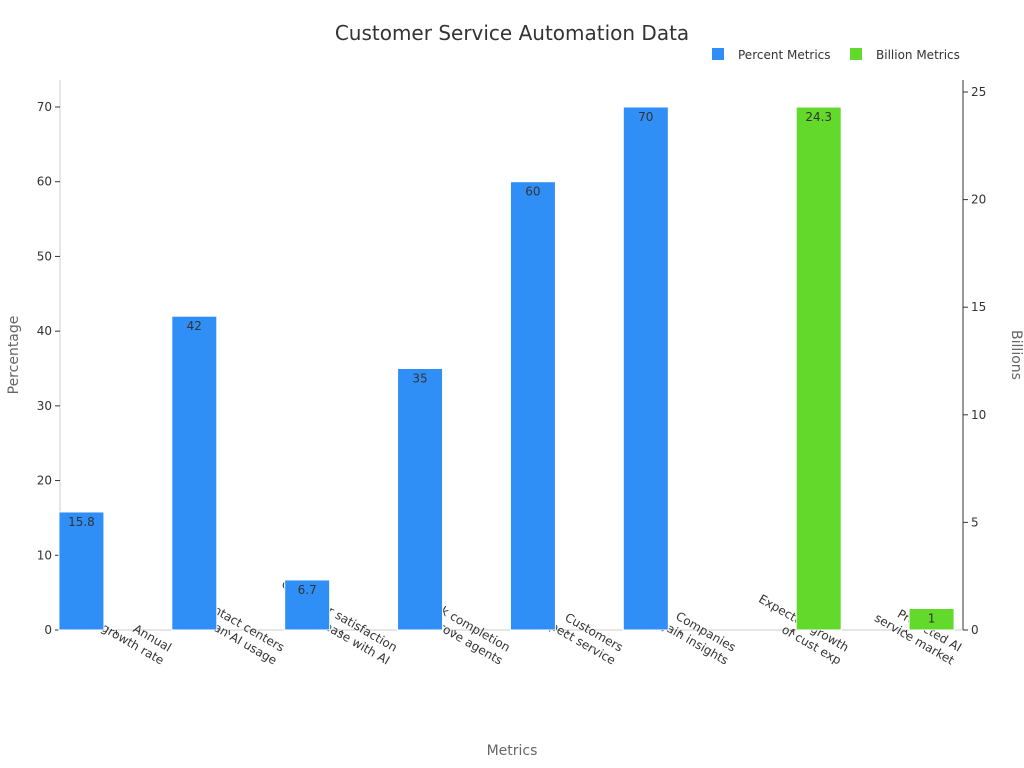  Describe the element at coordinates (81, 522) in the screenshot. I see `bar-value-label: 15.8` at that location.